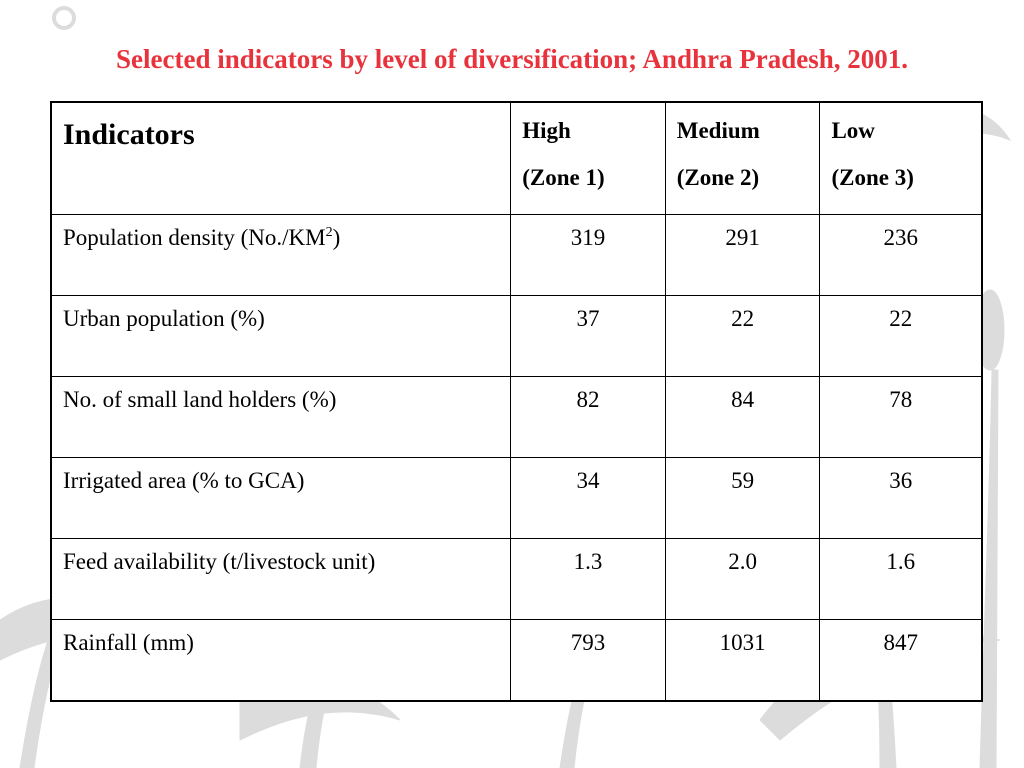  What do you see at coordinates (901, 579) in the screenshot?
I see `cell-low: 1.6` at bounding box center [901, 579].